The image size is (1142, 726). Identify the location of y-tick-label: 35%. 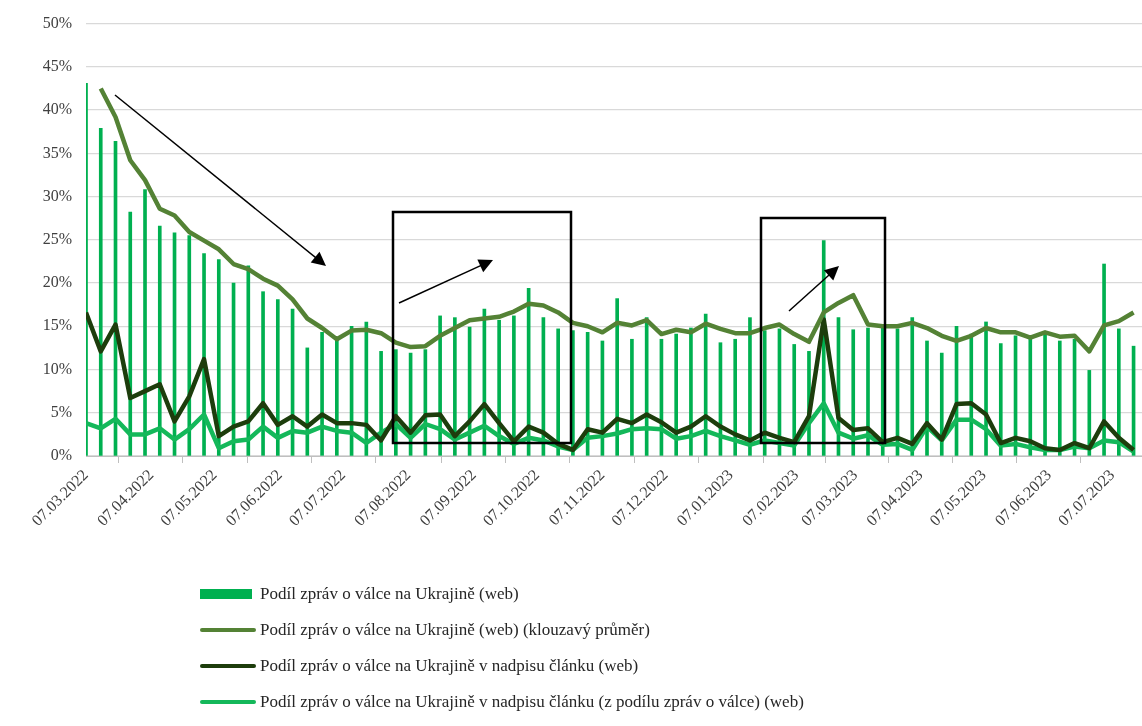
(57, 152).